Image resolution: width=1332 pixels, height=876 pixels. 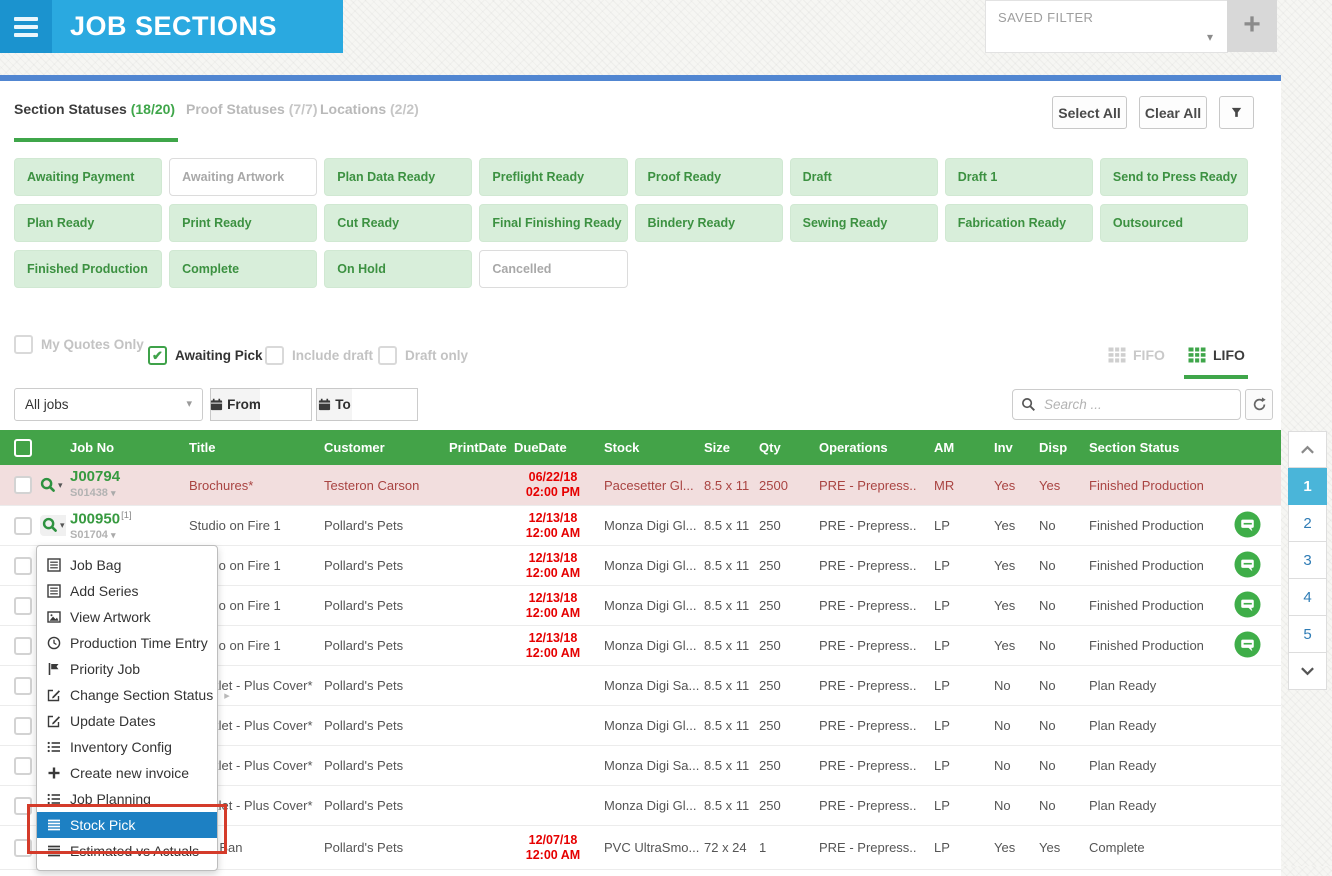 I want to click on status-chip-draft: Draft, so click(x=863, y=177).